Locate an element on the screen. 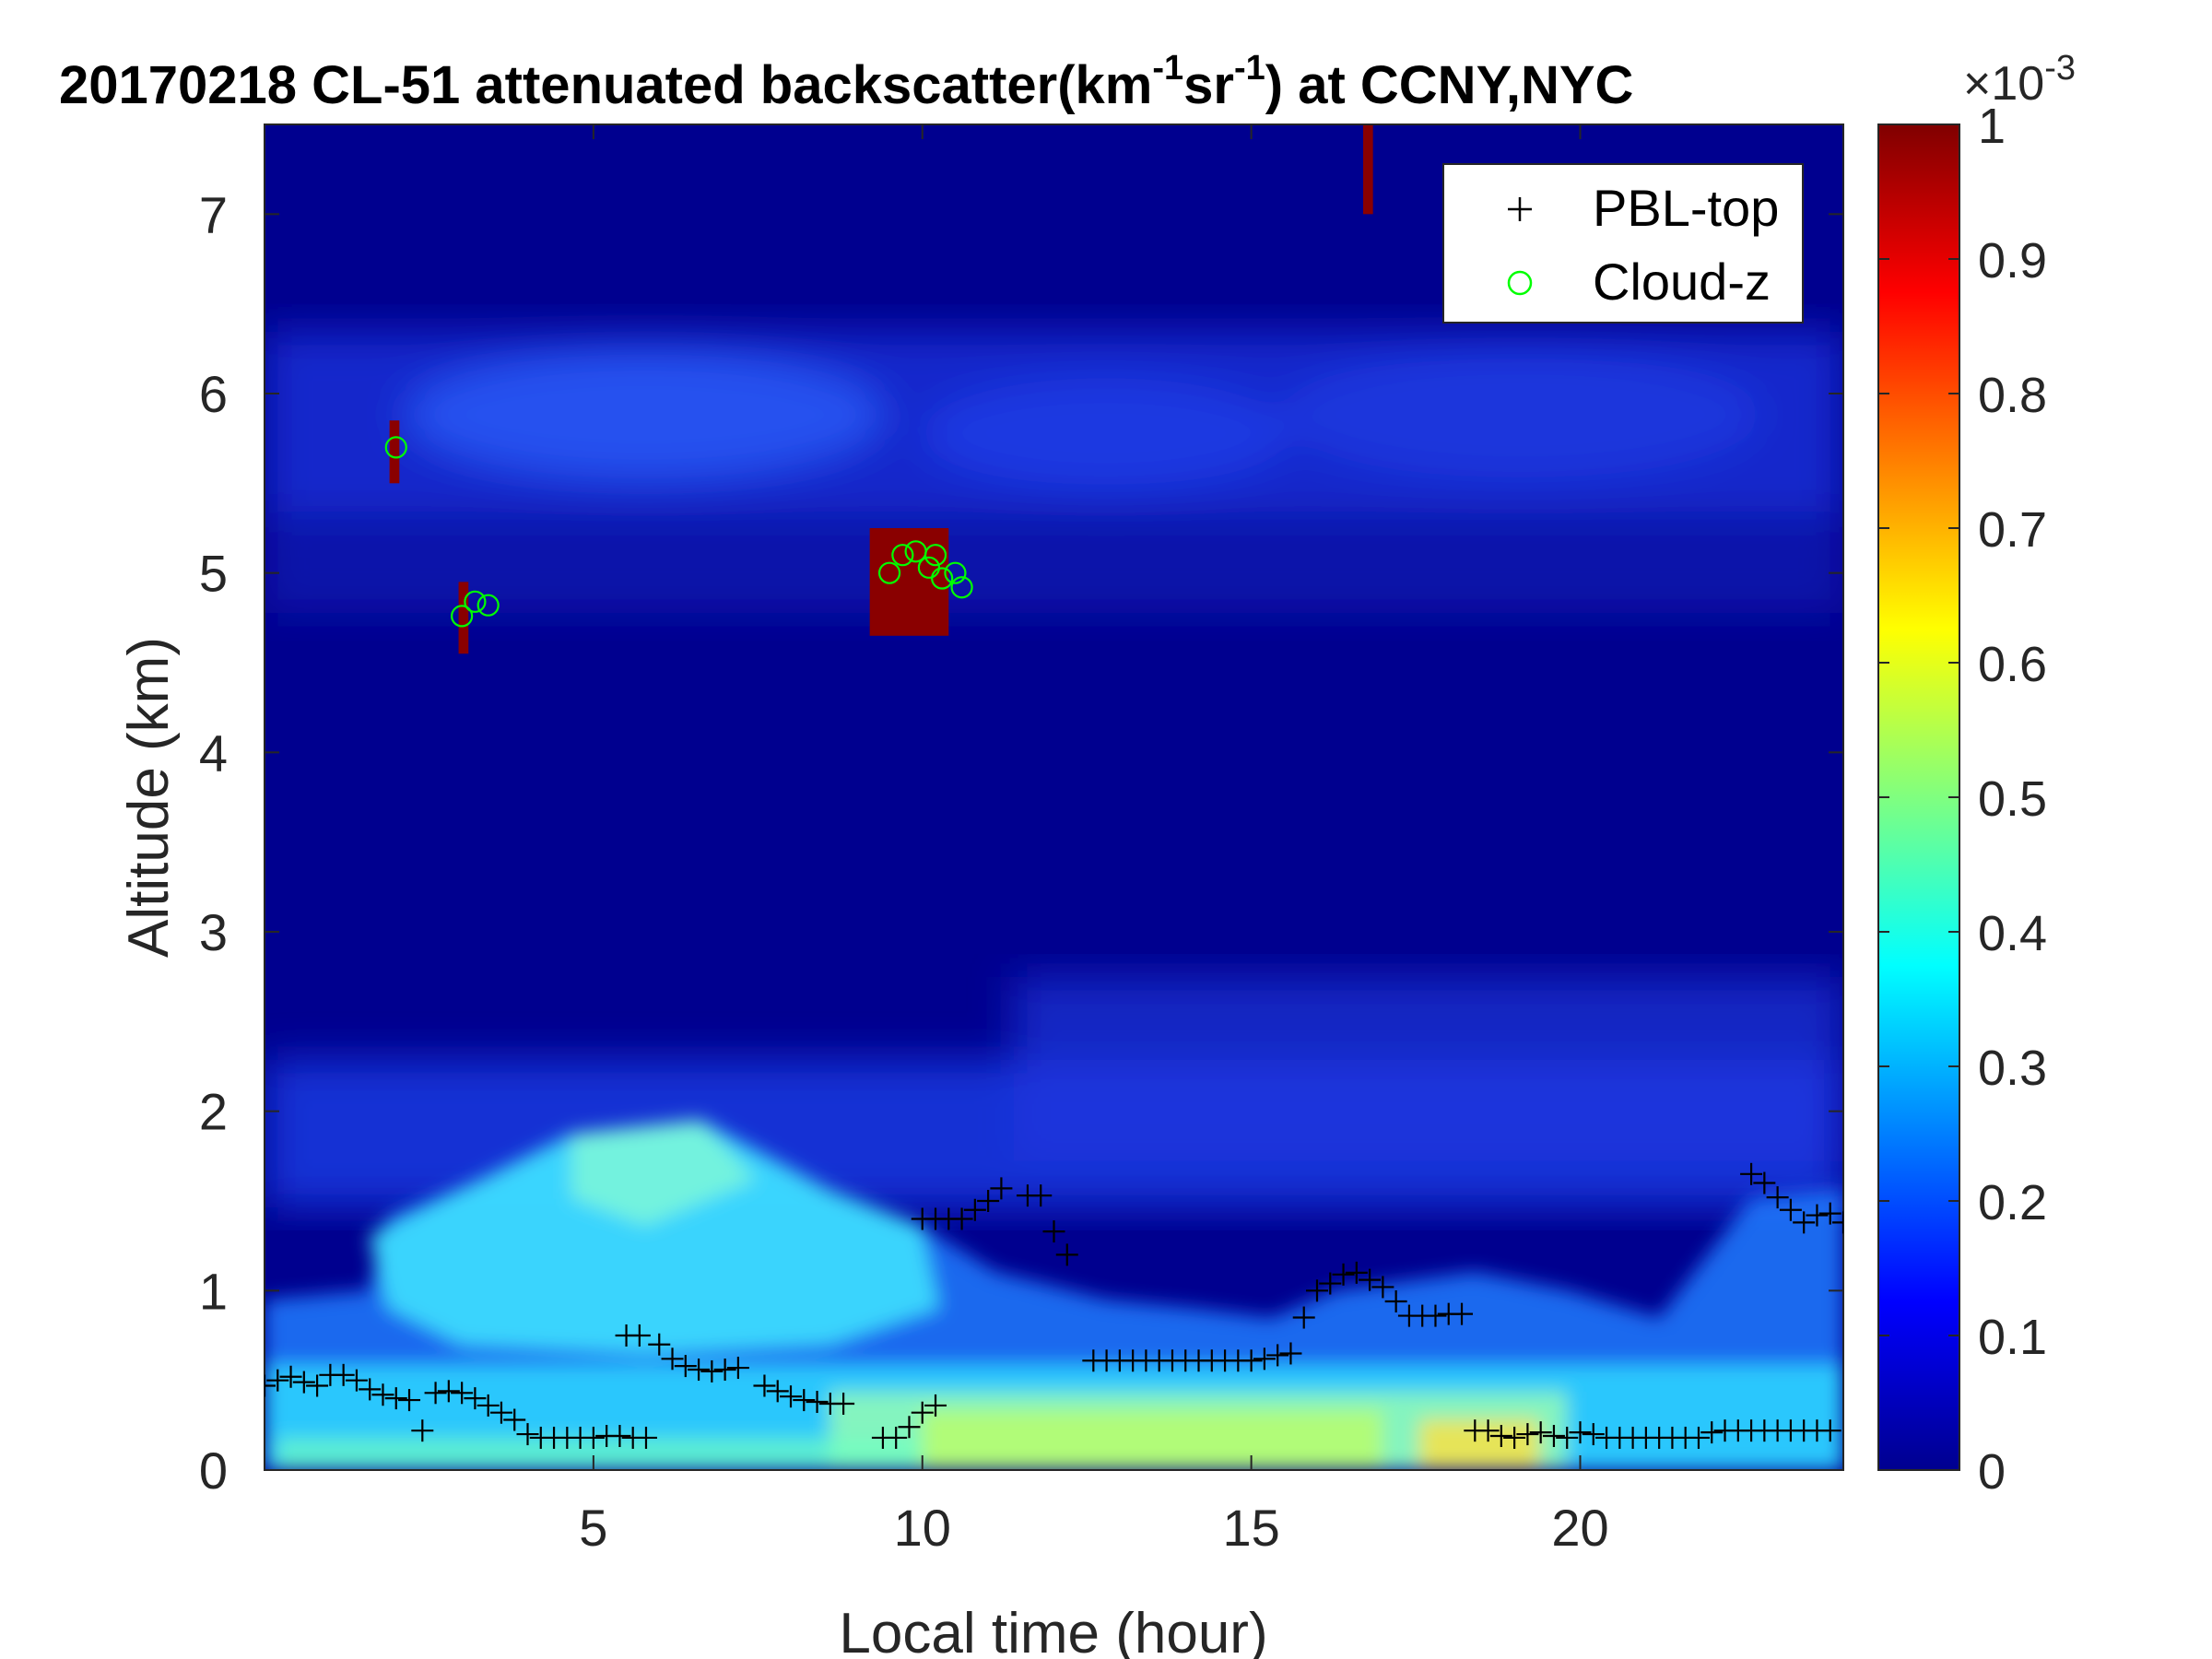  colorbar-gradient is located at coordinates (1918, 797).